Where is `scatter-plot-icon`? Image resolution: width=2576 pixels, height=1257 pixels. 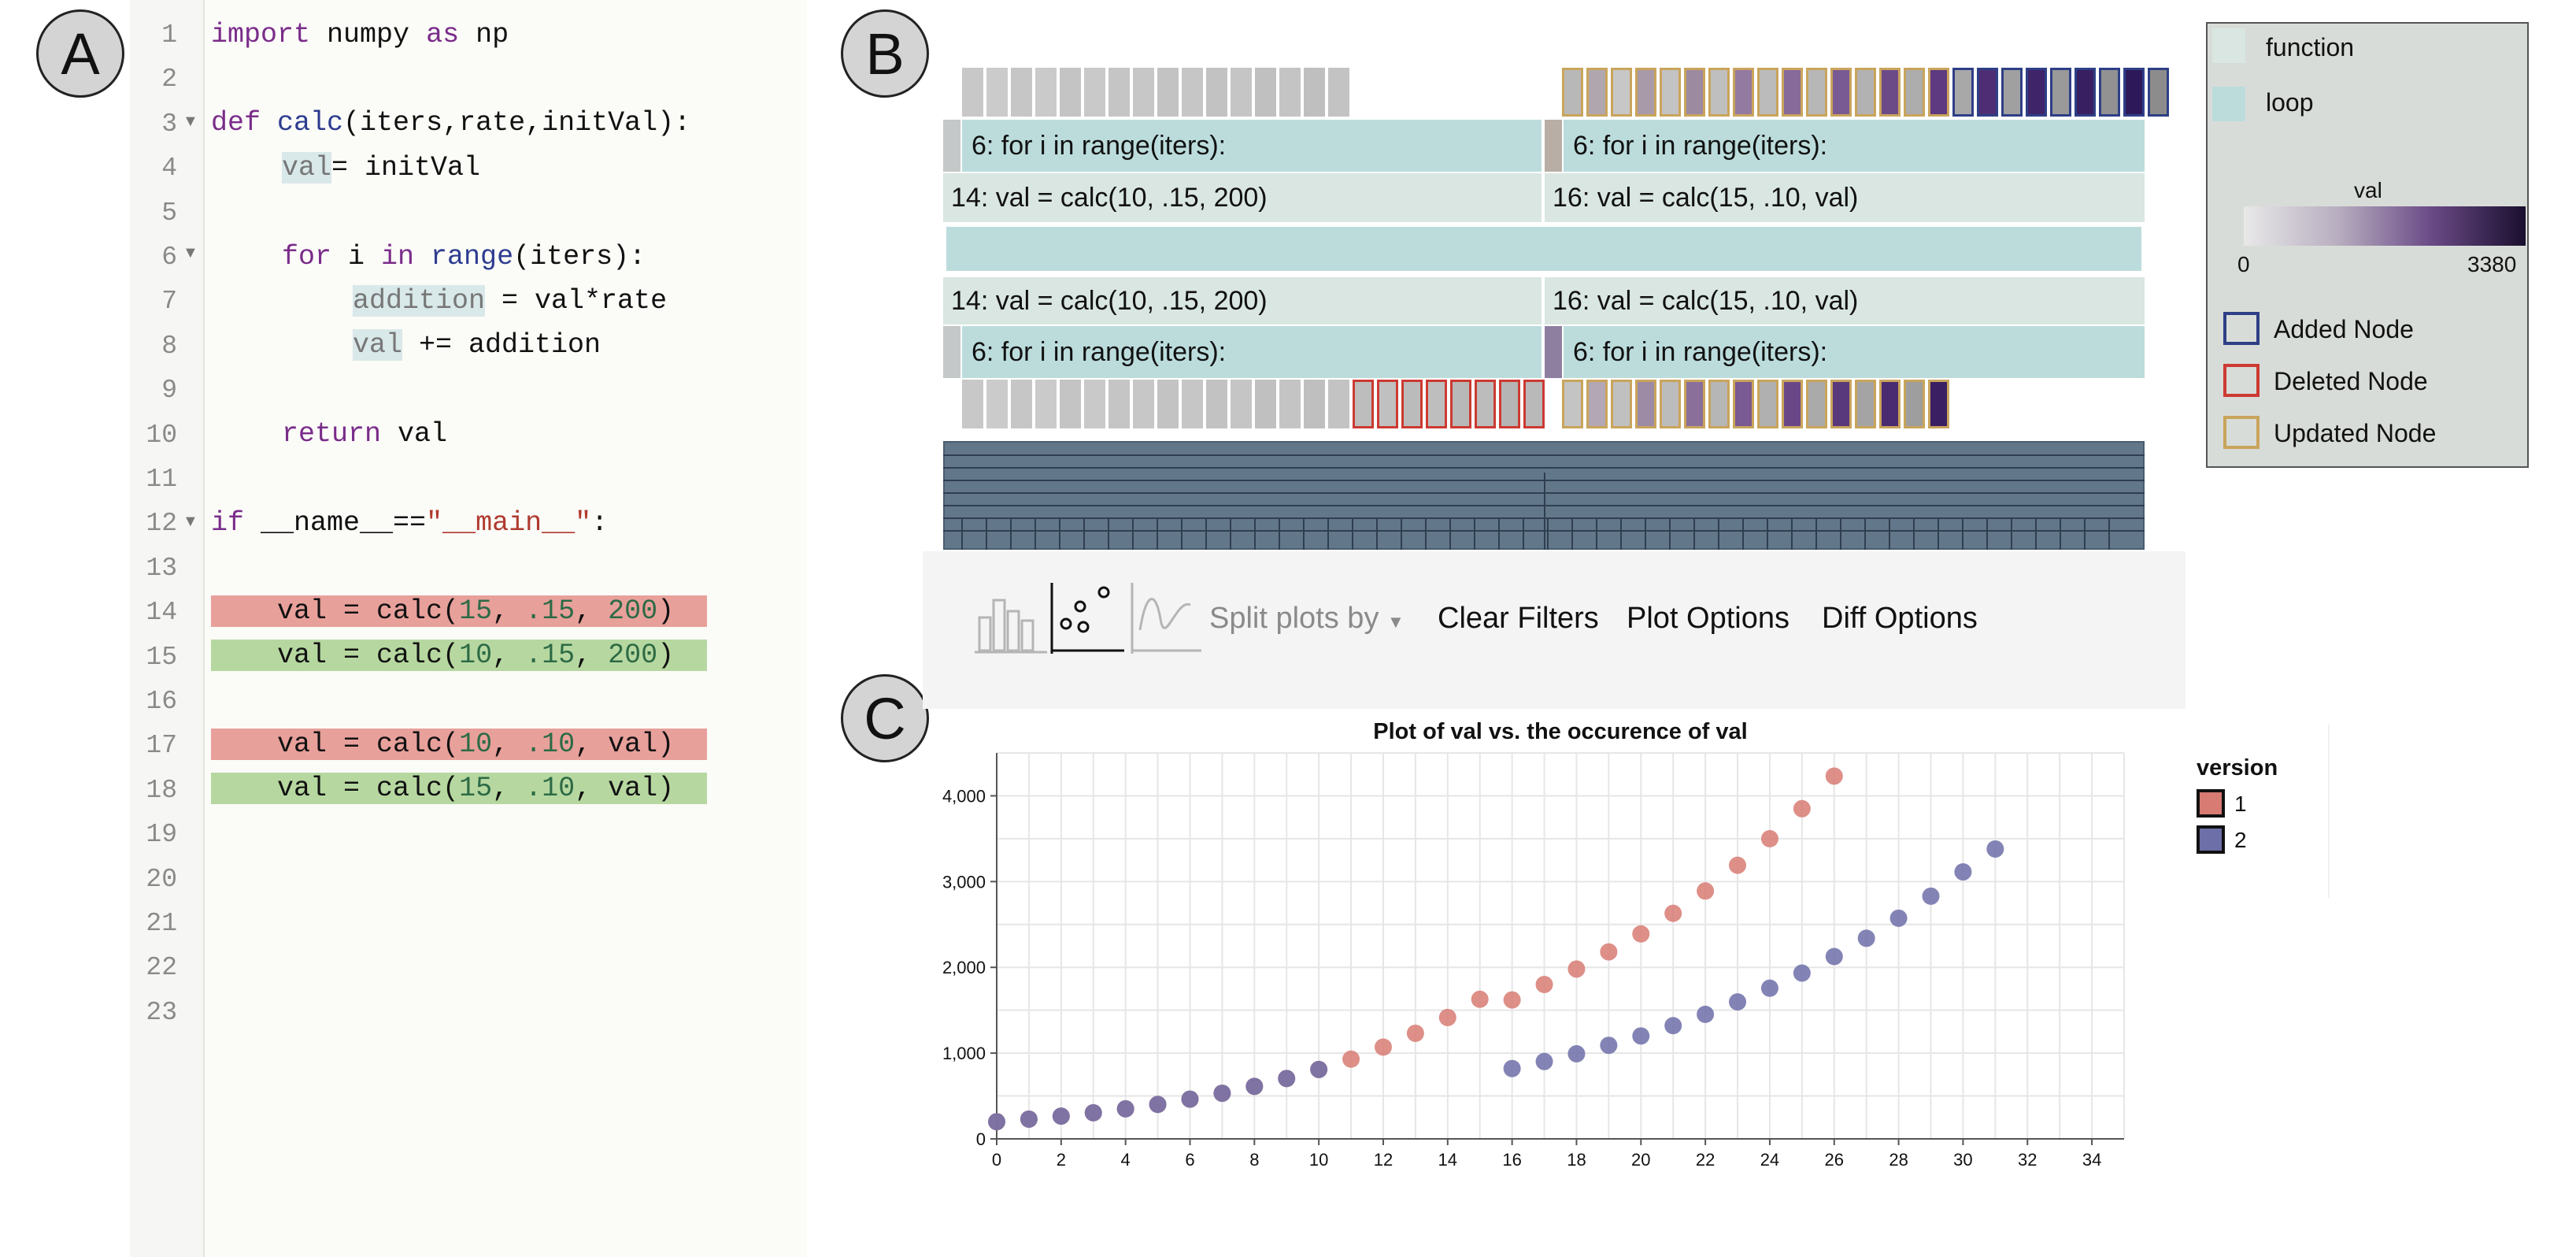 scatter-plot-icon is located at coordinates (1086, 619).